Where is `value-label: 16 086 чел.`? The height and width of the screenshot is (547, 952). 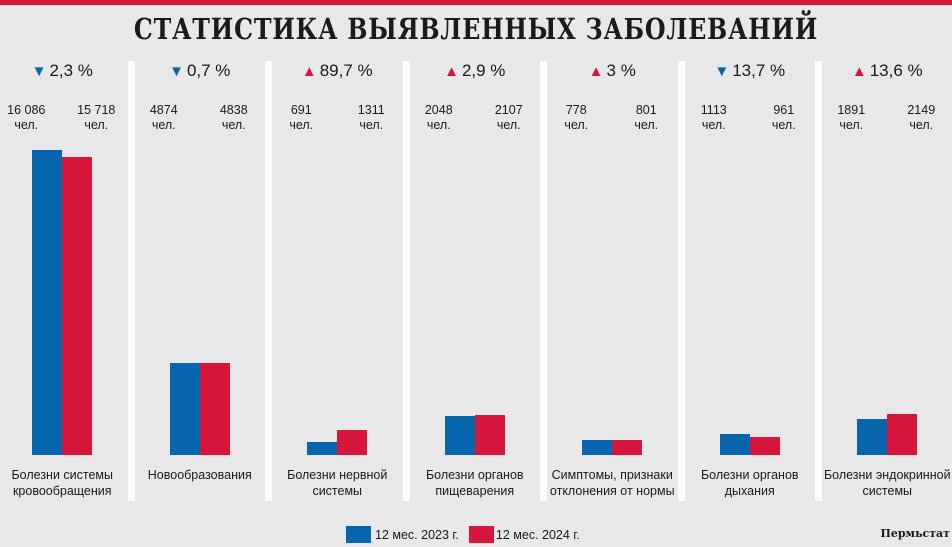 value-label: 16 086 чел. is located at coordinates (28, 118).